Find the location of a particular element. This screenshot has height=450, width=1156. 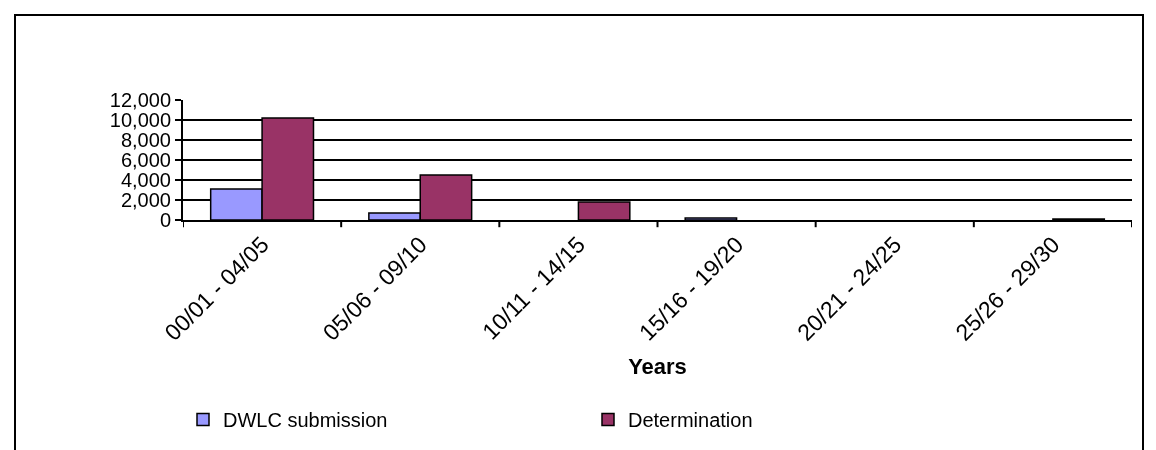

legend-label: DWLC submission is located at coordinates (305, 420).